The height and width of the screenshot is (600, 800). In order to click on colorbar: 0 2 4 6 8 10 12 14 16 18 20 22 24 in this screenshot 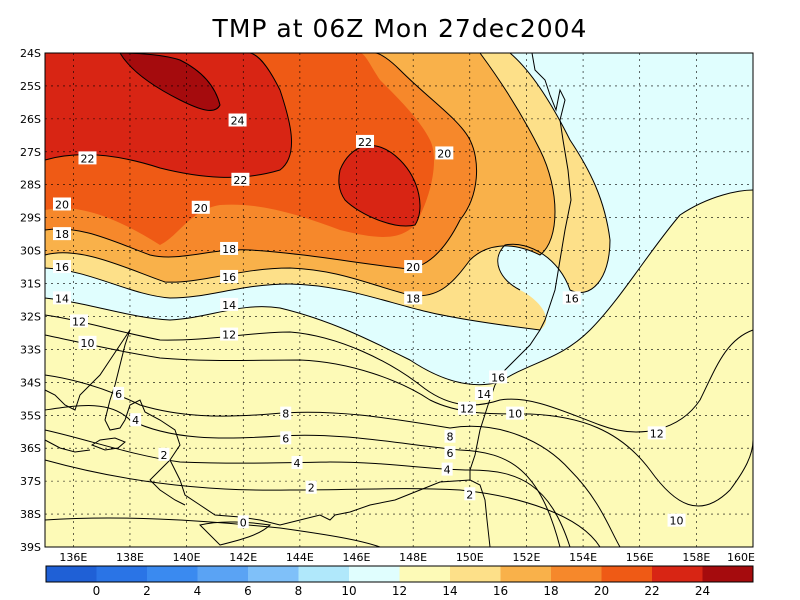, I will do `click(399, 581)`.